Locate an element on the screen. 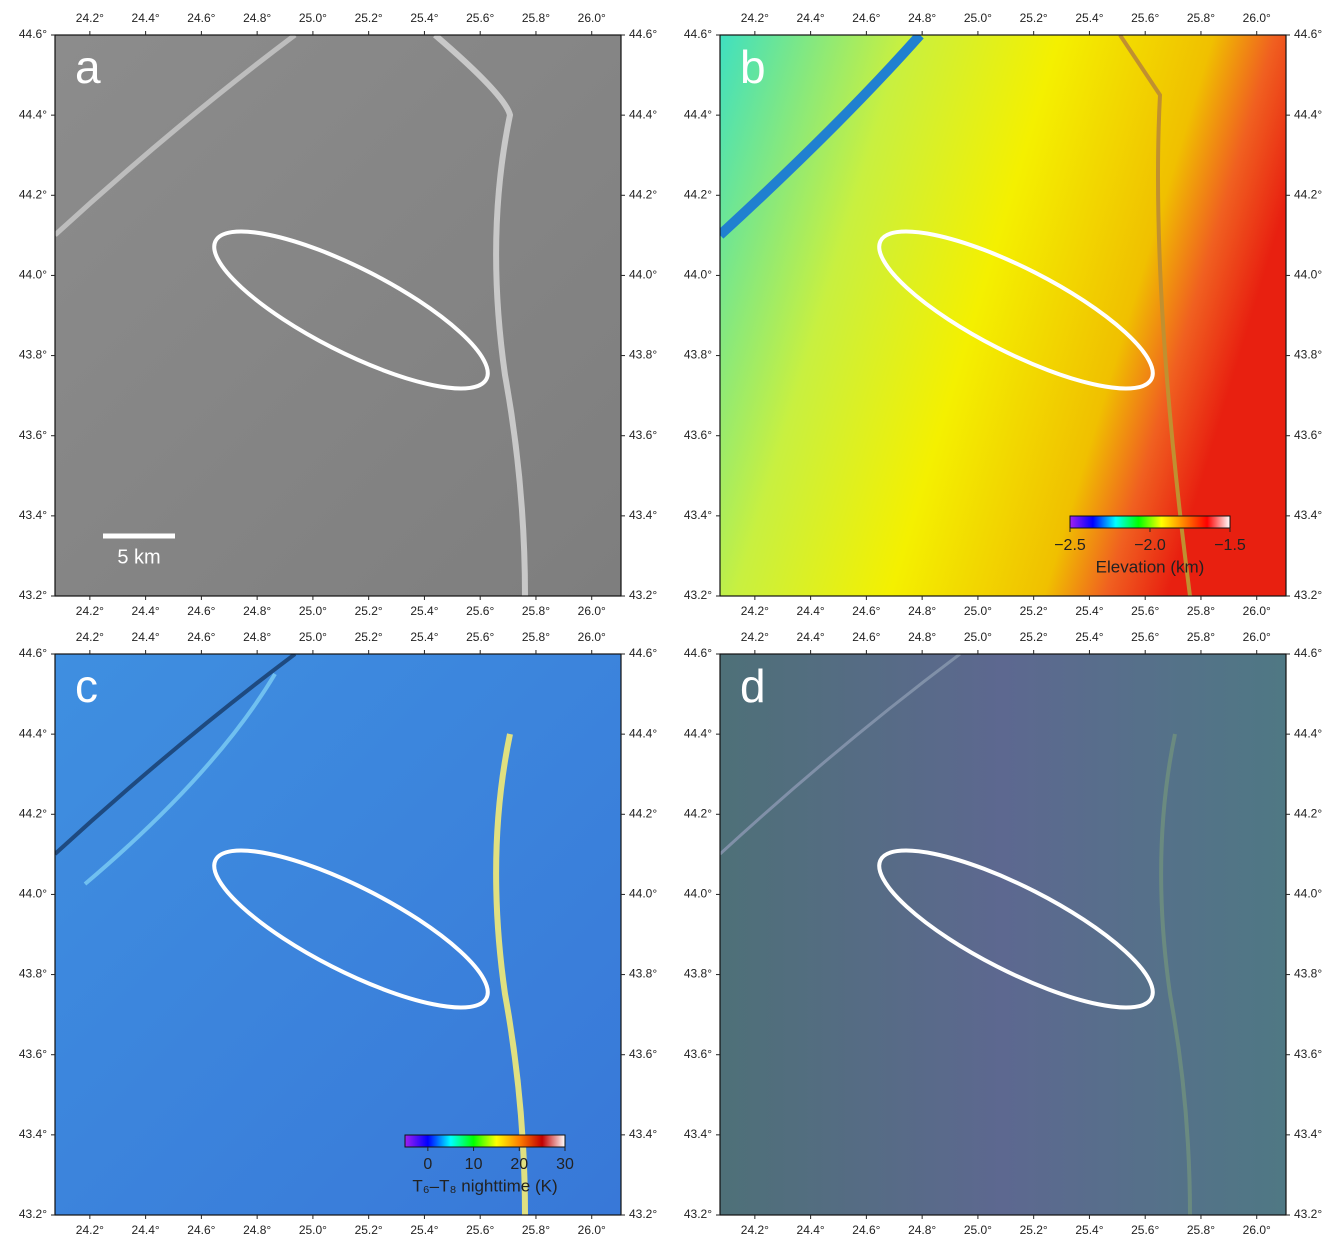 Image resolution: width=1338 pixels, height=1239 pixels. colorbar-label: Elevation (km) is located at coordinates (1150, 566).